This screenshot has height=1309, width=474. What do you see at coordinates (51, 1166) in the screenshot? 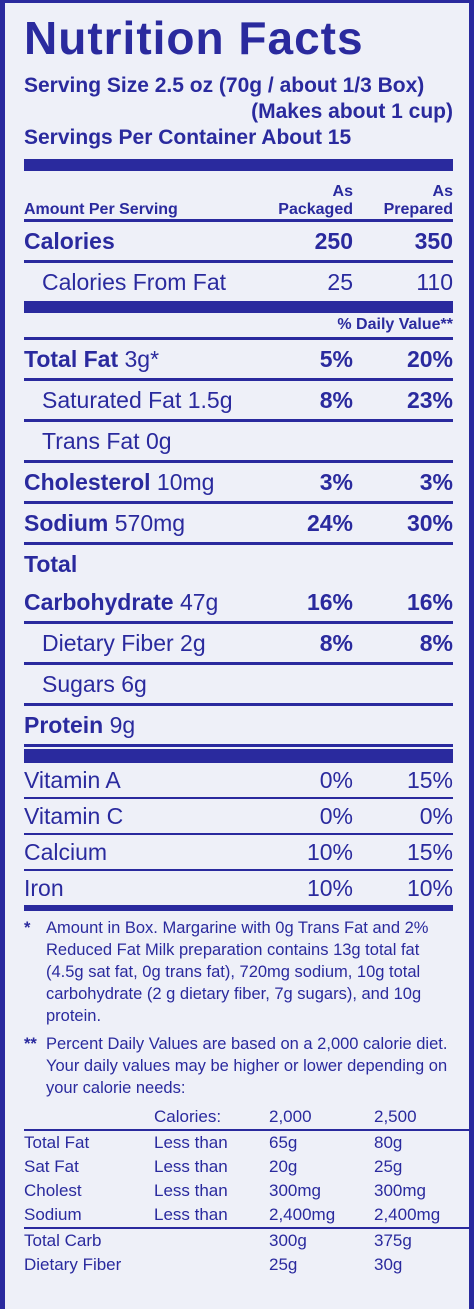
I see `dv-cell: Sat Fat` at bounding box center [51, 1166].